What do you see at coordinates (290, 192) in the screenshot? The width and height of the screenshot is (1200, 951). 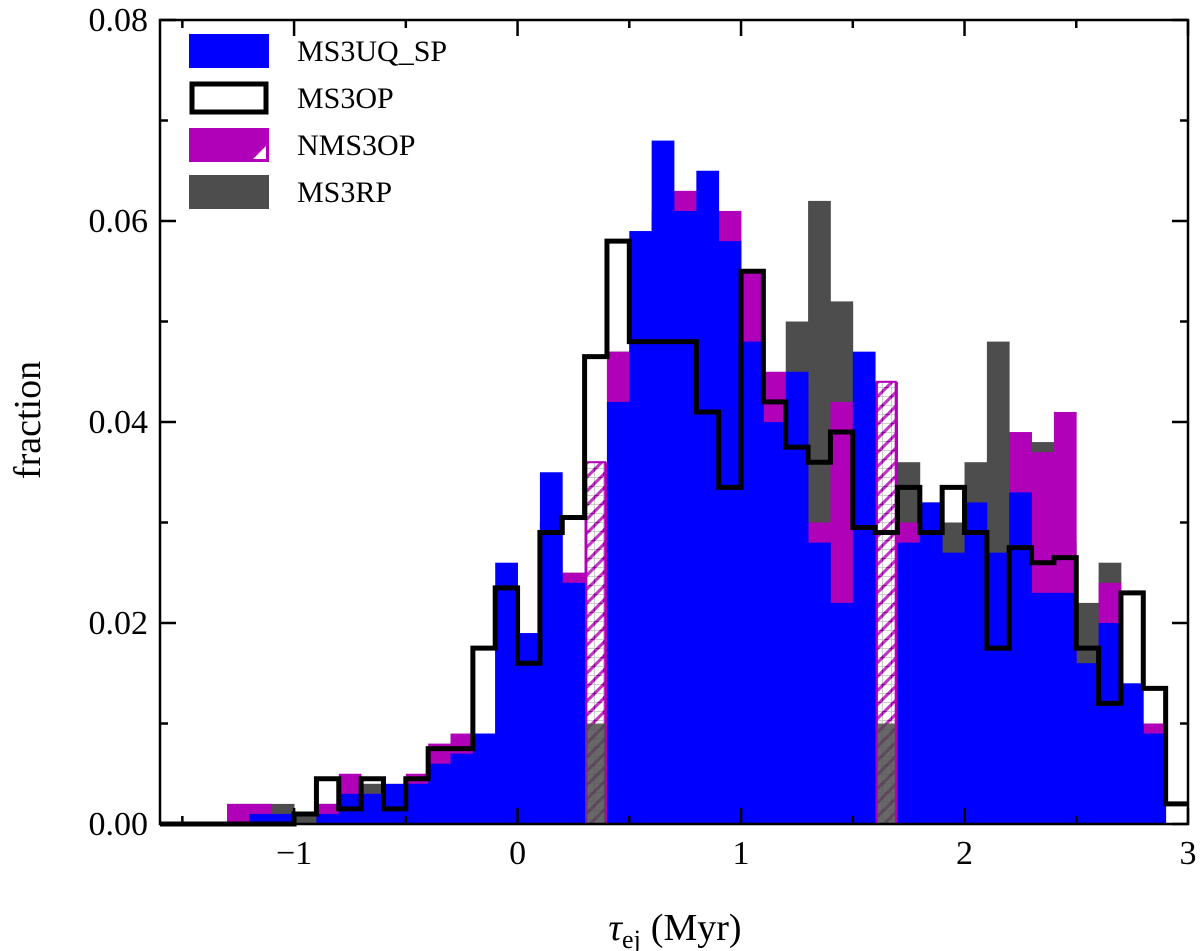 I see `legend-item-MS3RP: MS3RP` at bounding box center [290, 192].